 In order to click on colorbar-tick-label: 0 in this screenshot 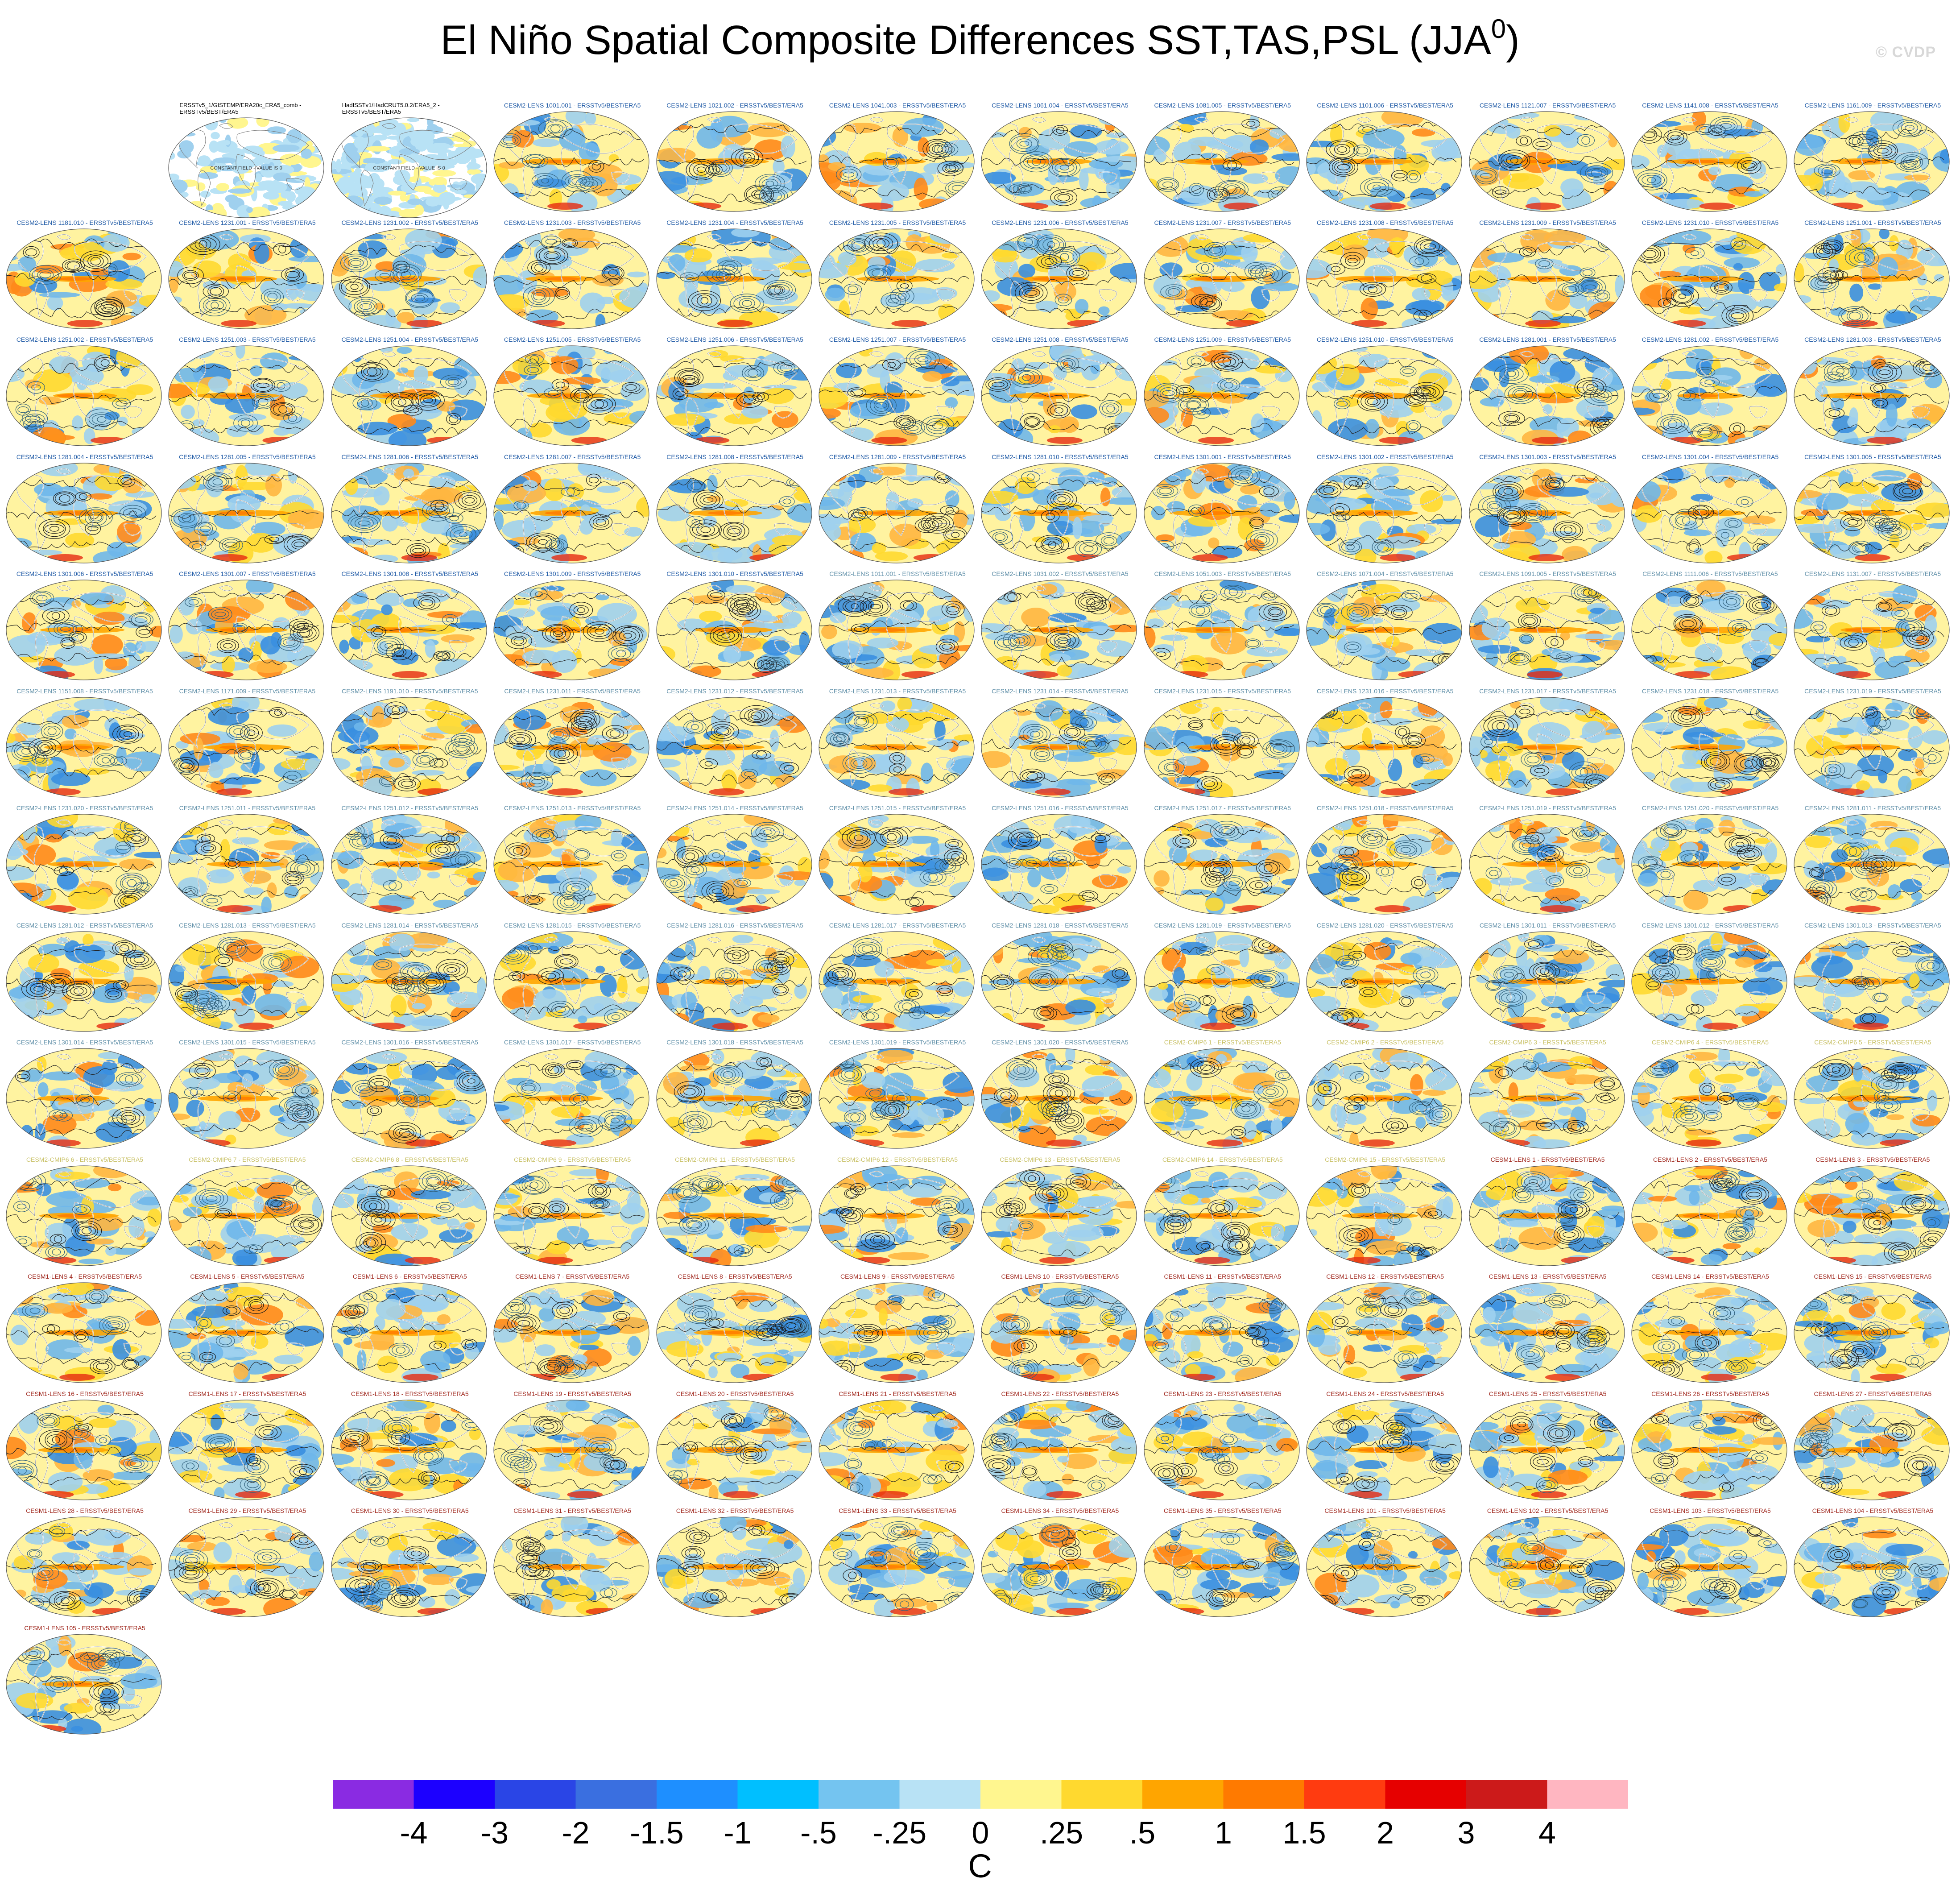, I will do `click(980, 1832)`.